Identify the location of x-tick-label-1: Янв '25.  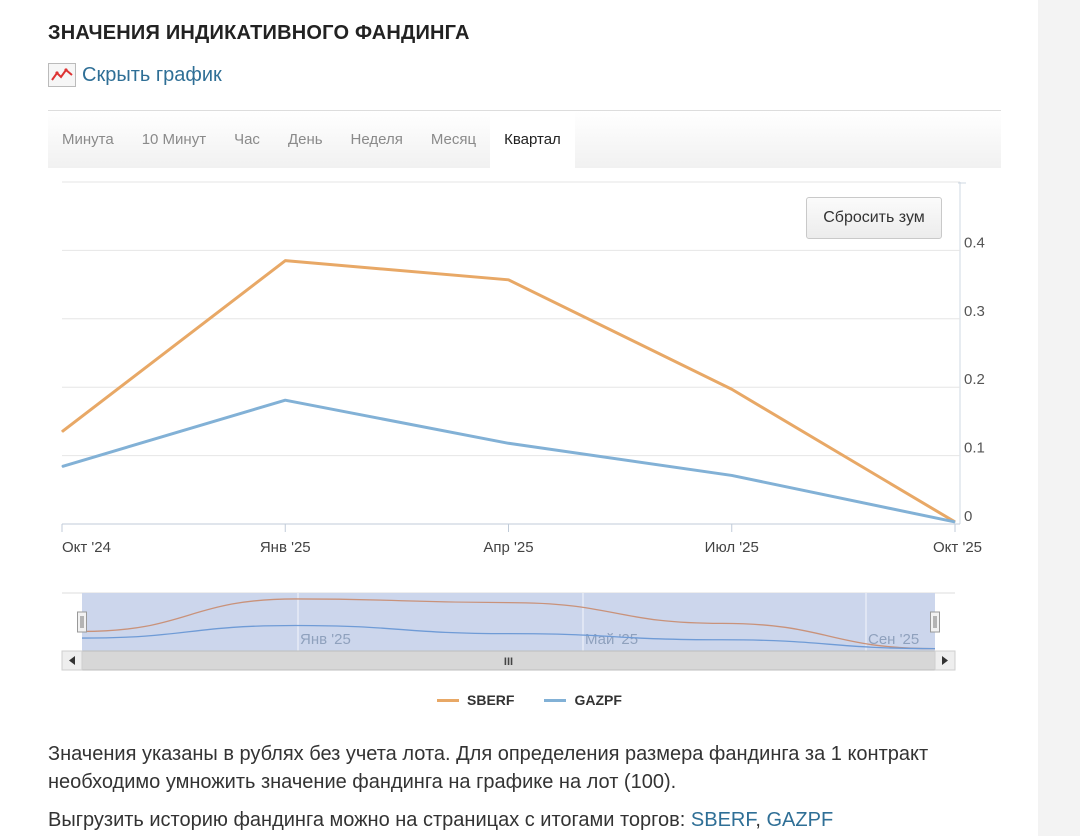
(285, 547).